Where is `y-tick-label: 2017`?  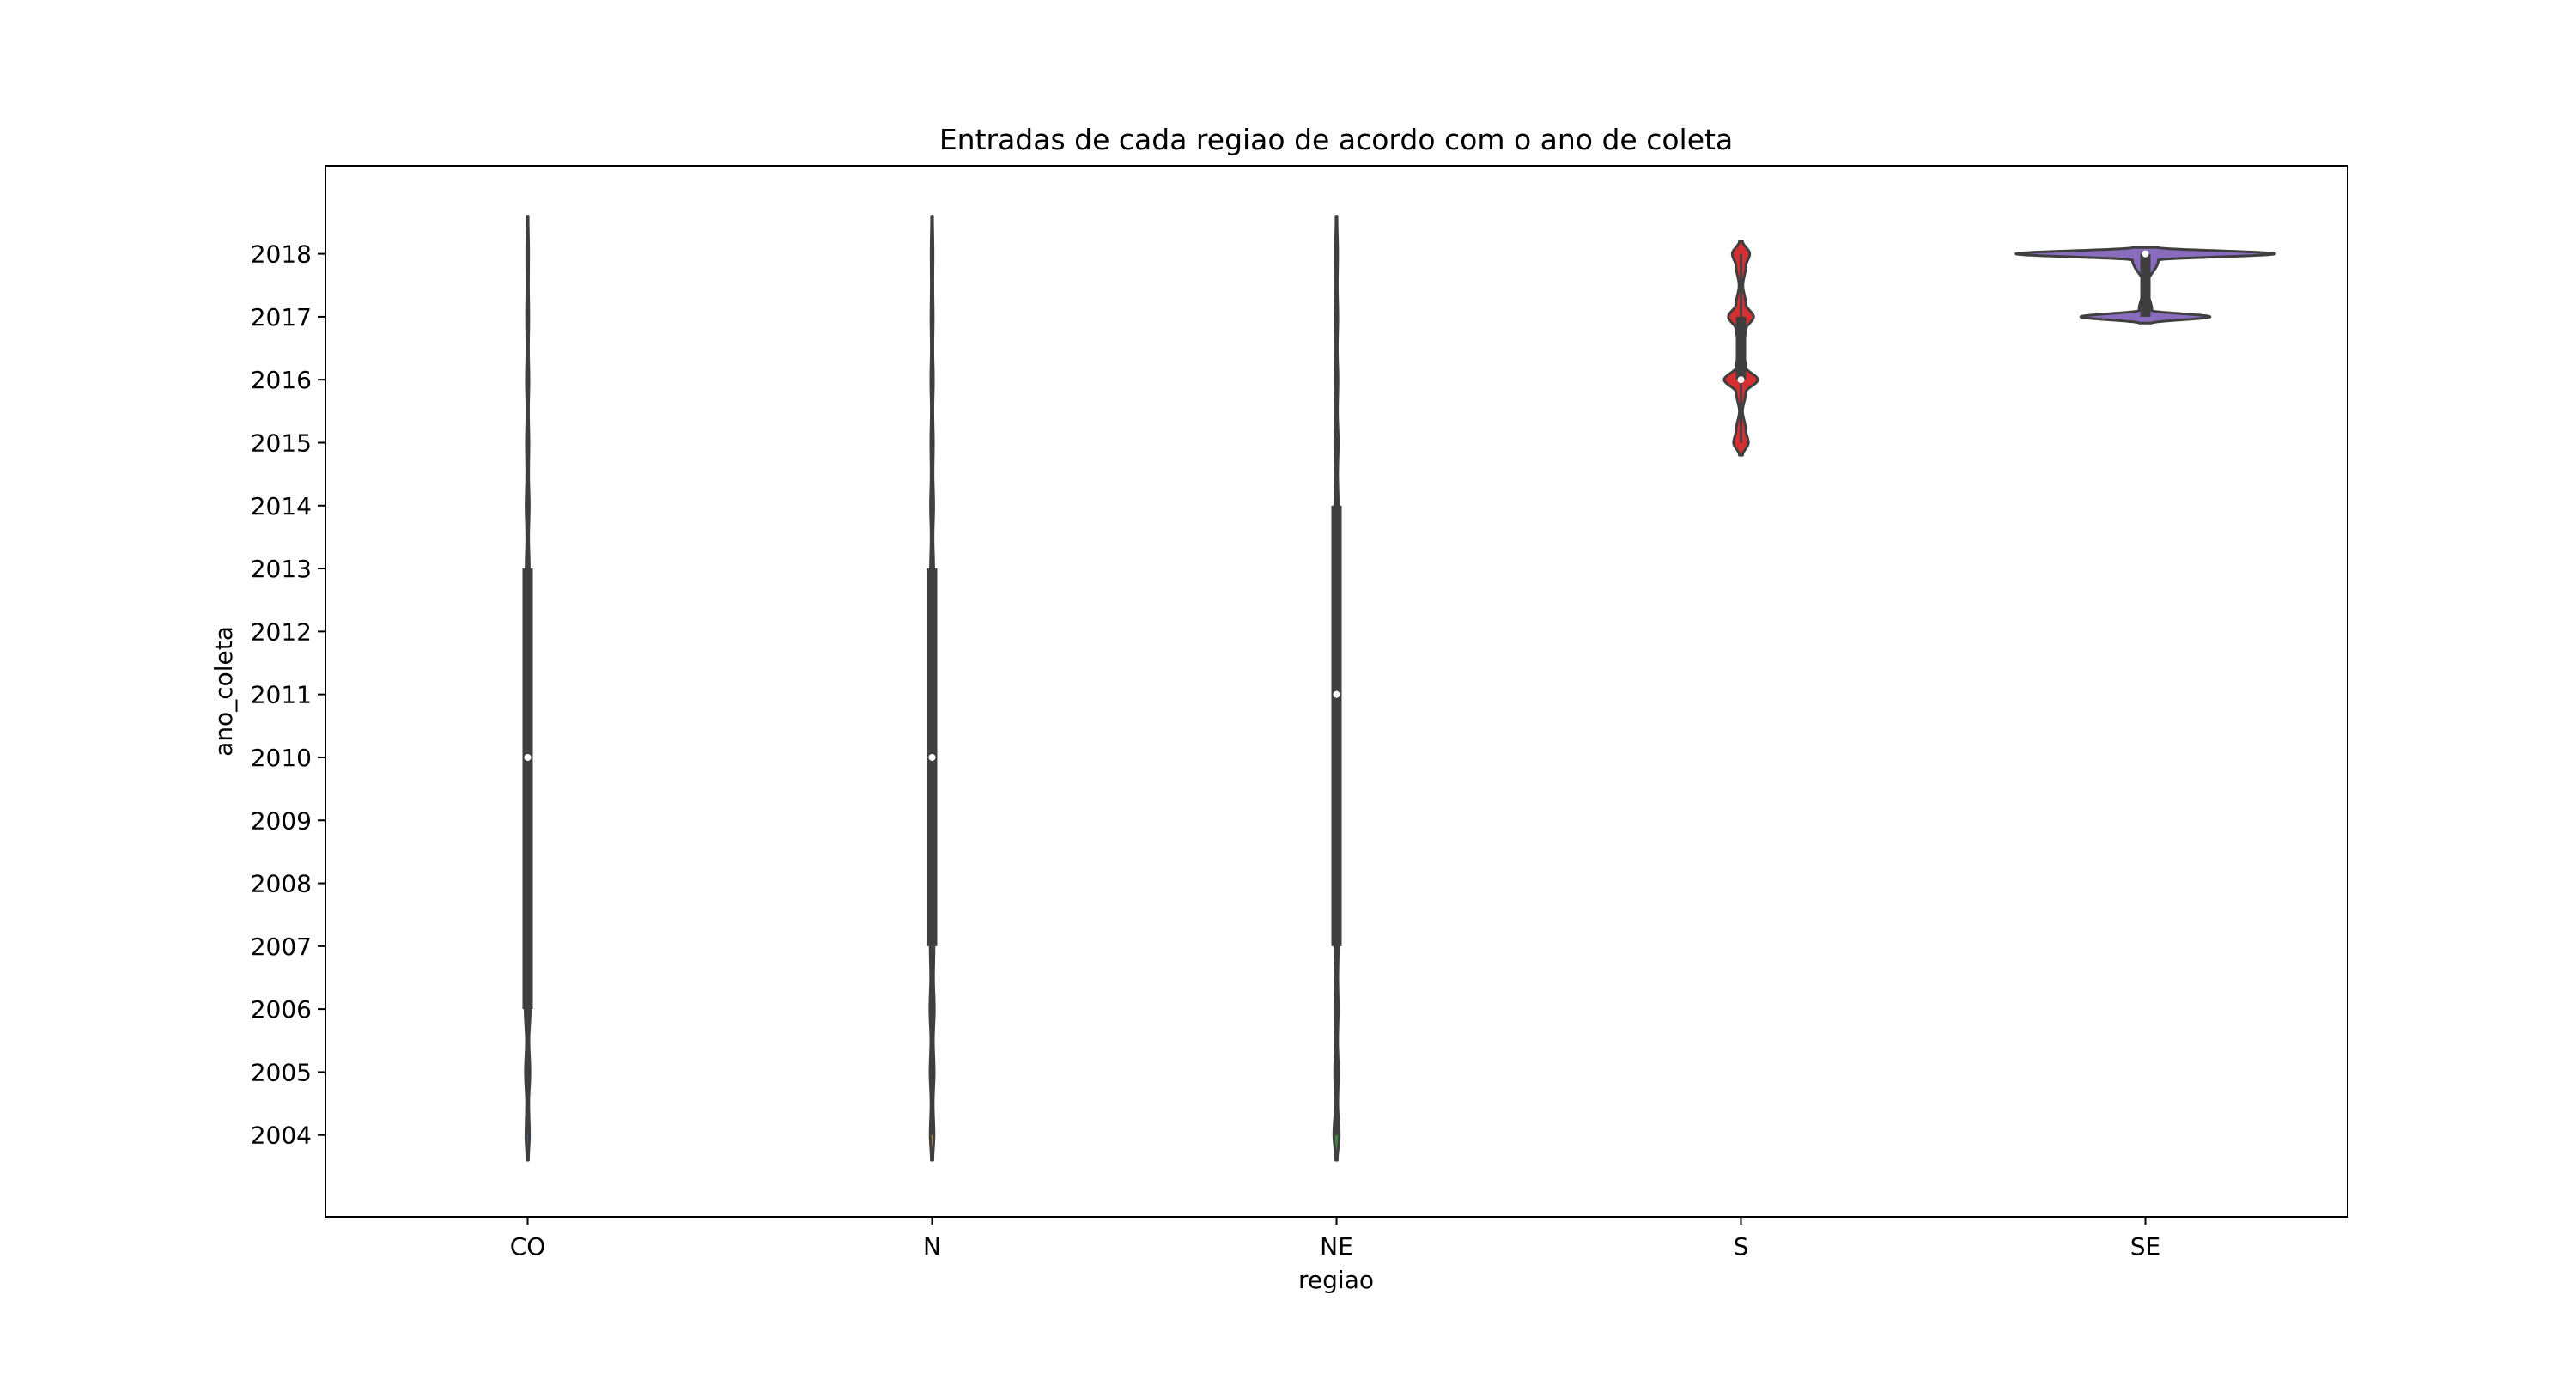
y-tick-label: 2017 is located at coordinates (281, 317).